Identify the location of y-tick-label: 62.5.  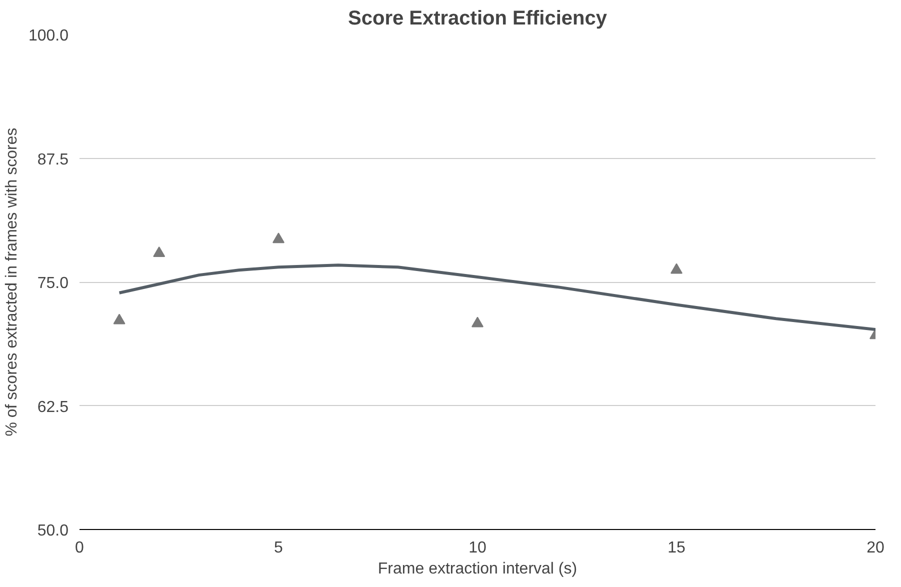
(53, 407).